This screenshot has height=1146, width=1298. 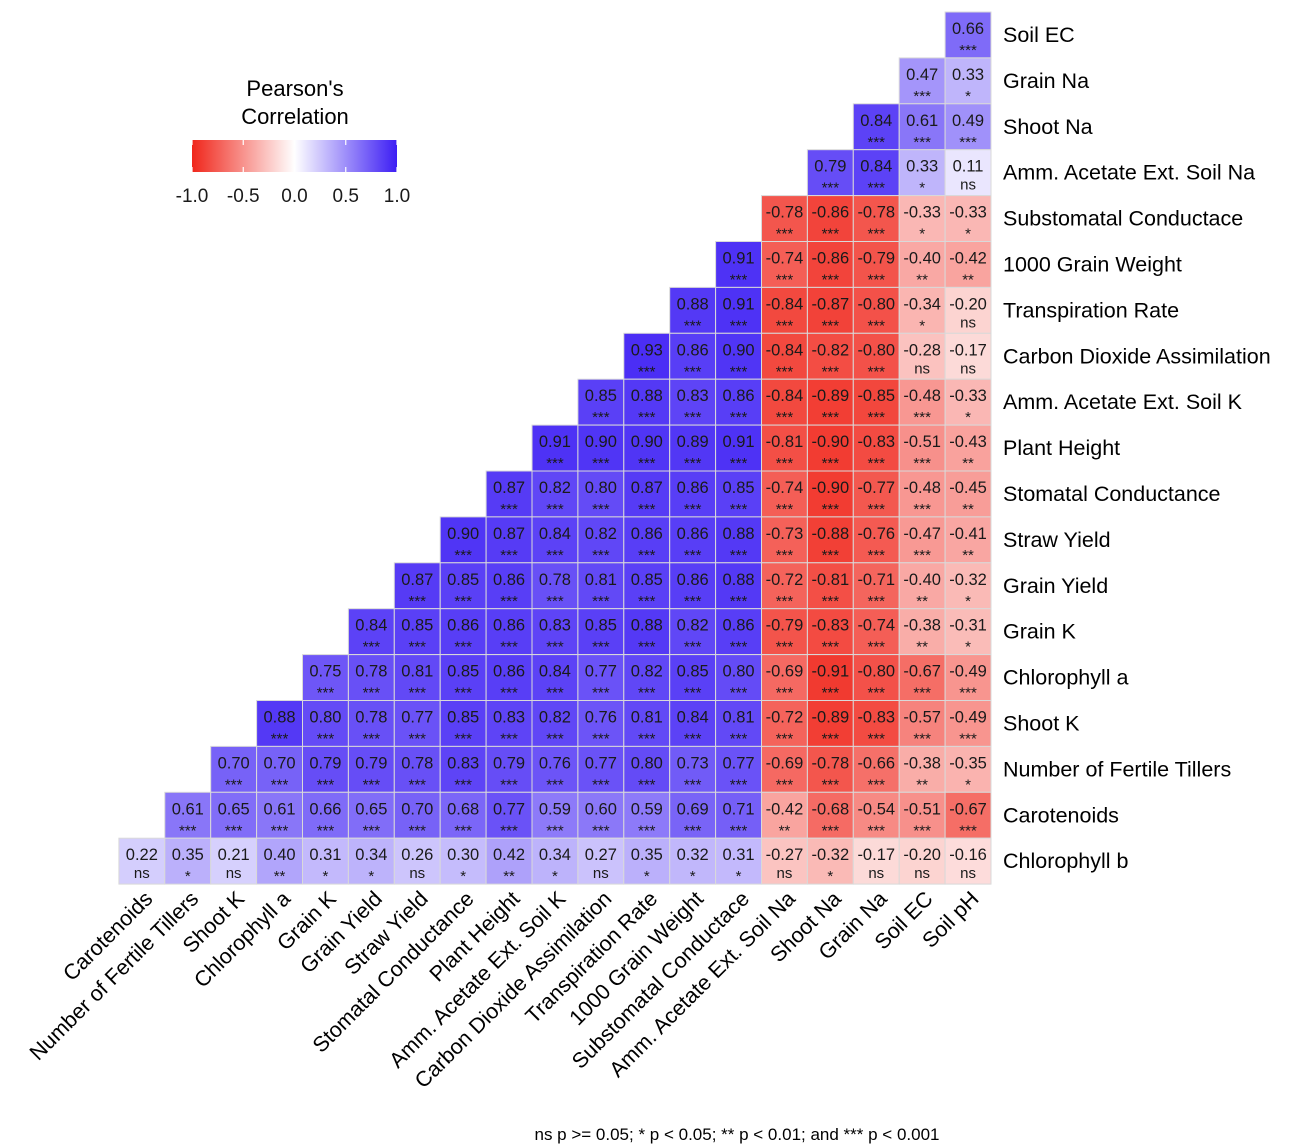 What do you see at coordinates (555, 442) in the screenshot?
I see `cell-value-label: 0.91` at bounding box center [555, 442].